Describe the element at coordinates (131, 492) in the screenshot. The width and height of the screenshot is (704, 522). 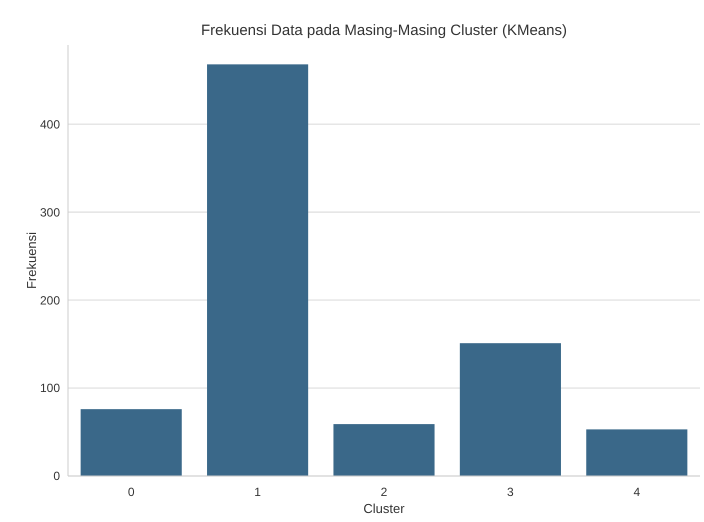
I see `x-tick-label: 0` at that location.